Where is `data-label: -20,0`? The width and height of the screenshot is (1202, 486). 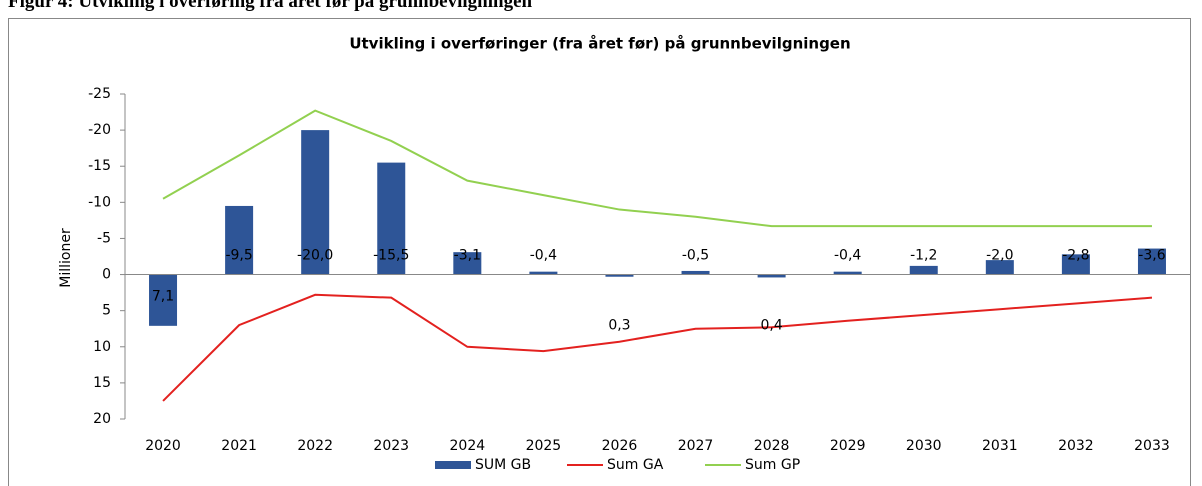
data-label: -20,0 is located at coordinates (315, 256).